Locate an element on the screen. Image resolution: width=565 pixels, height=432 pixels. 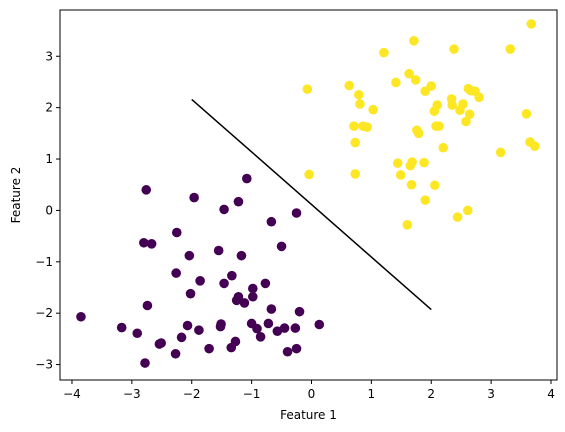
x-tick-label: −4 is located at coordinates (72, 394).